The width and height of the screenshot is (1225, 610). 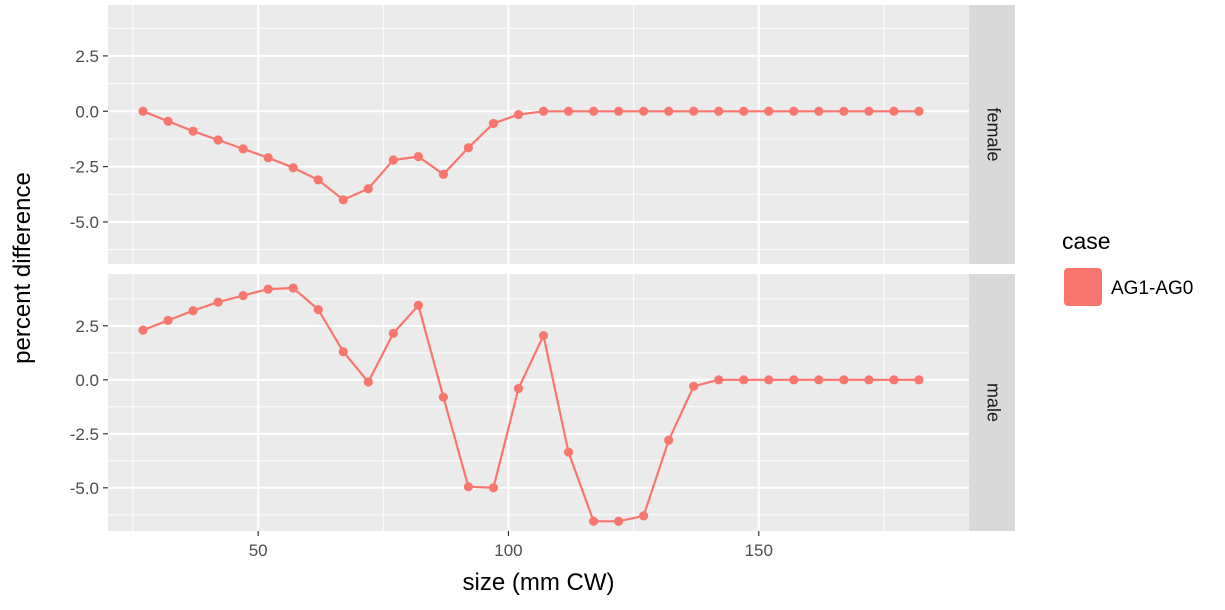 I want to click on x-tick-label: 150, so click(x=759, y=550).